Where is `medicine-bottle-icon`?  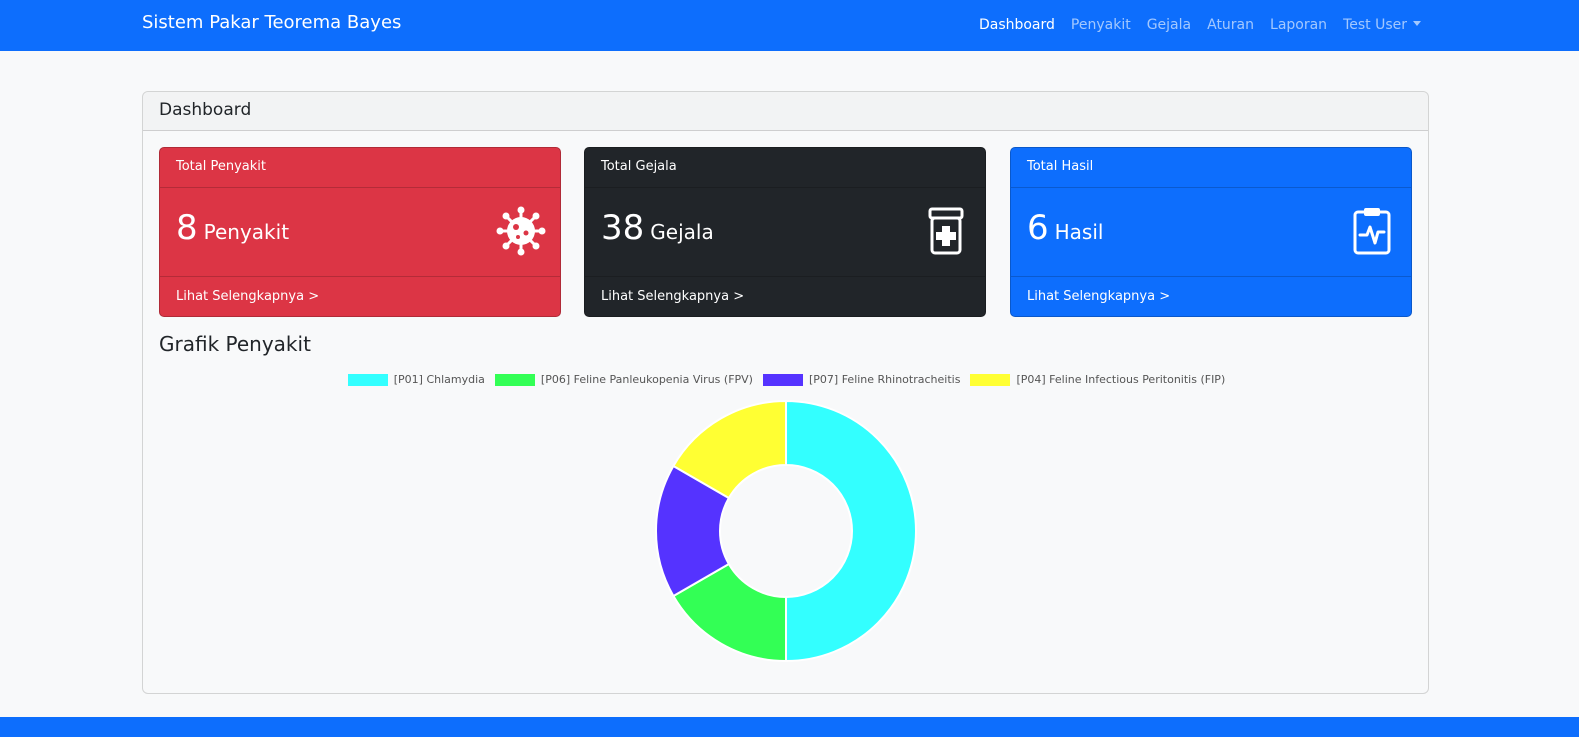
medicine-bottle-icon is located at coordinates (946, 231).